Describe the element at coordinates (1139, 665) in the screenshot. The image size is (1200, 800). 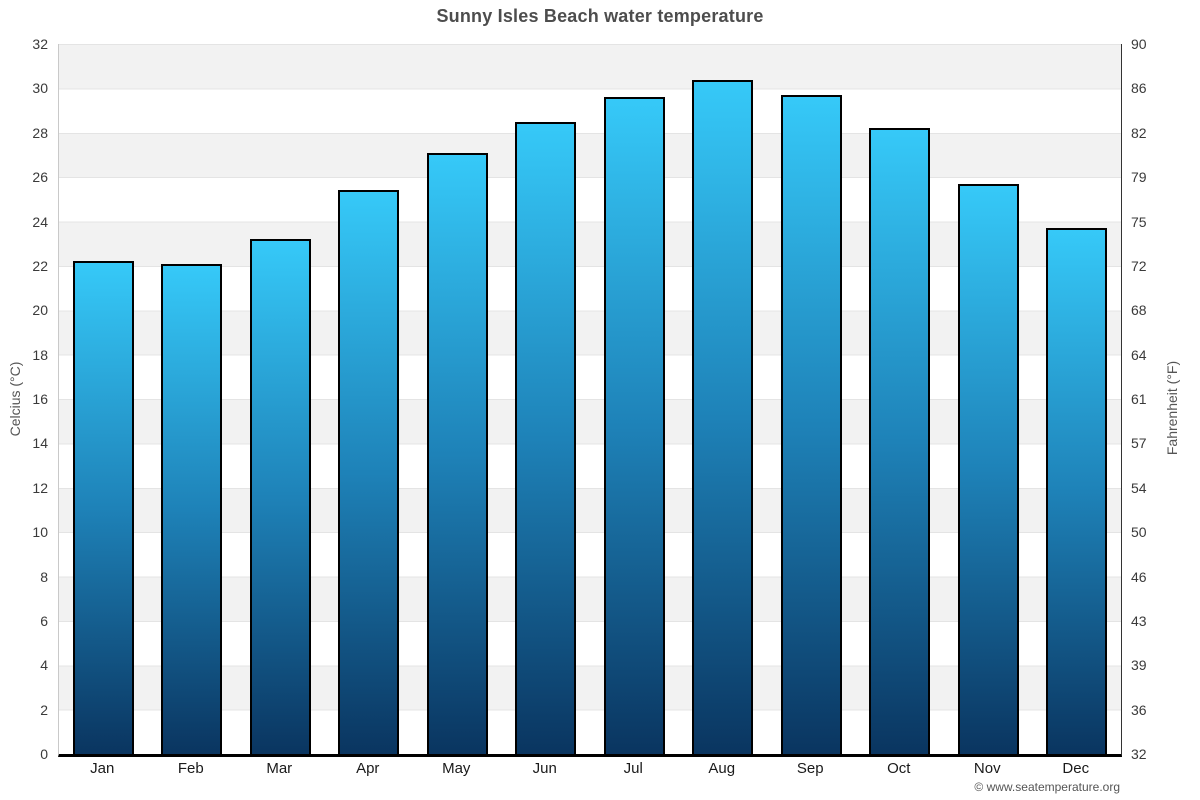
I see `fahrenheit-tick-39: 39` at that location.